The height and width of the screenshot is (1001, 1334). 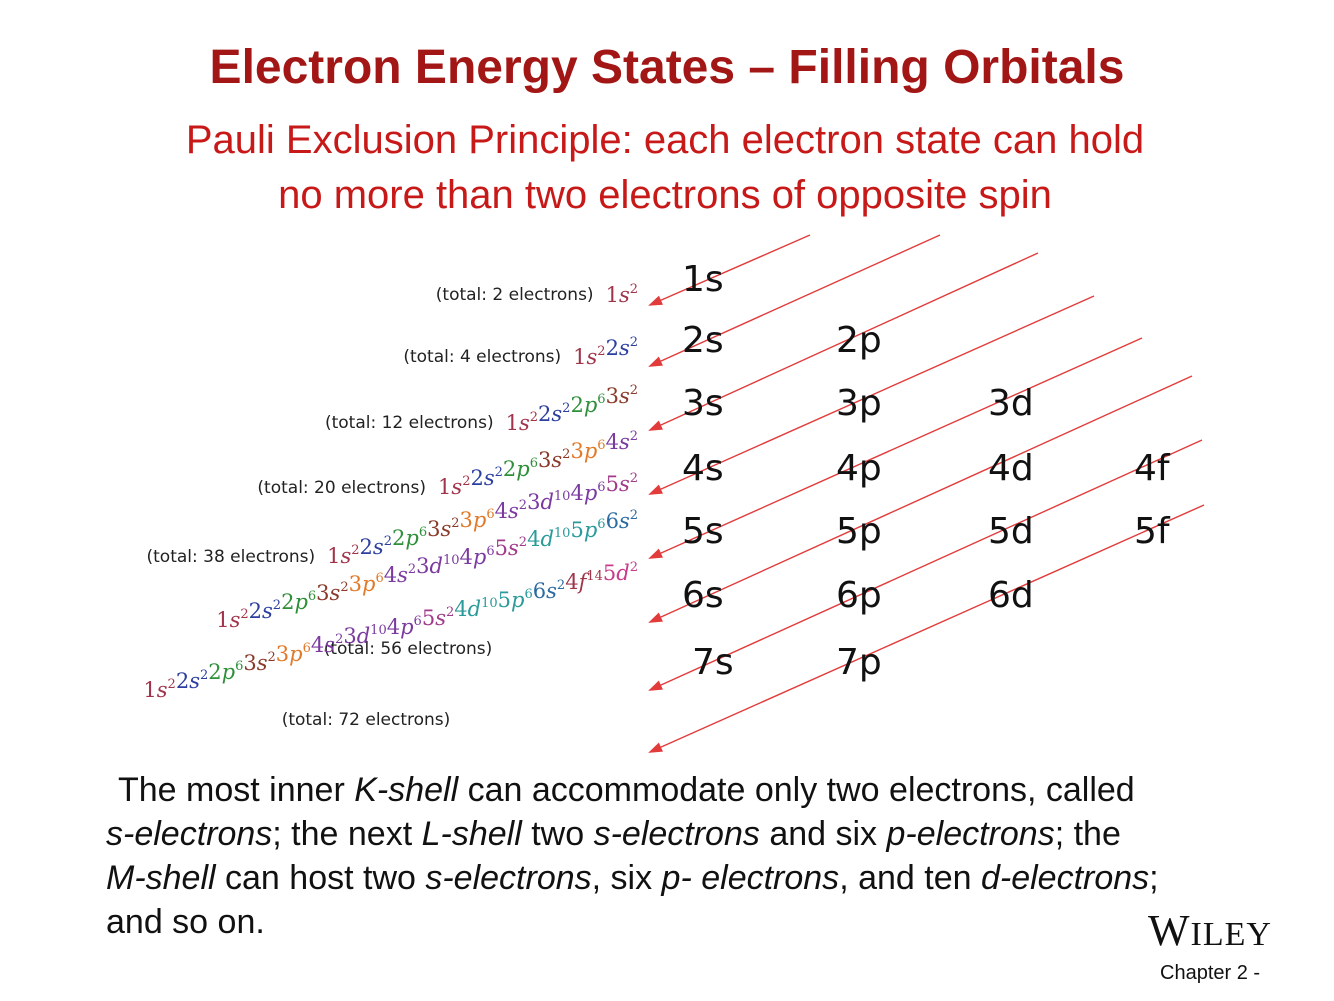 I want to click on orbital-label-4f: 4f, so click(x=1152, y=468).